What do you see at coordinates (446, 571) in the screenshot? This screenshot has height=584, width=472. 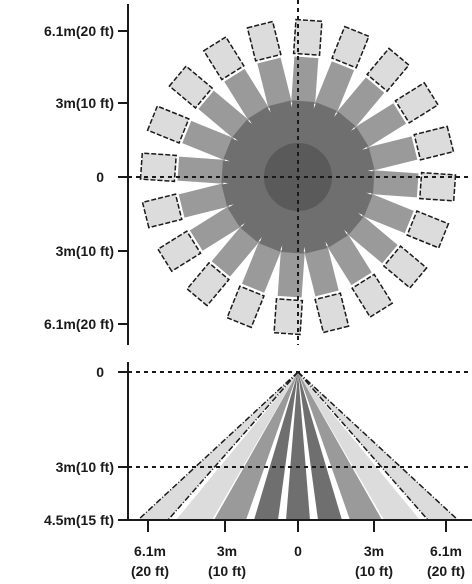 I see `side-view-xlabel-5-imperial: (20 ft)` at bounding box center [446, 571].